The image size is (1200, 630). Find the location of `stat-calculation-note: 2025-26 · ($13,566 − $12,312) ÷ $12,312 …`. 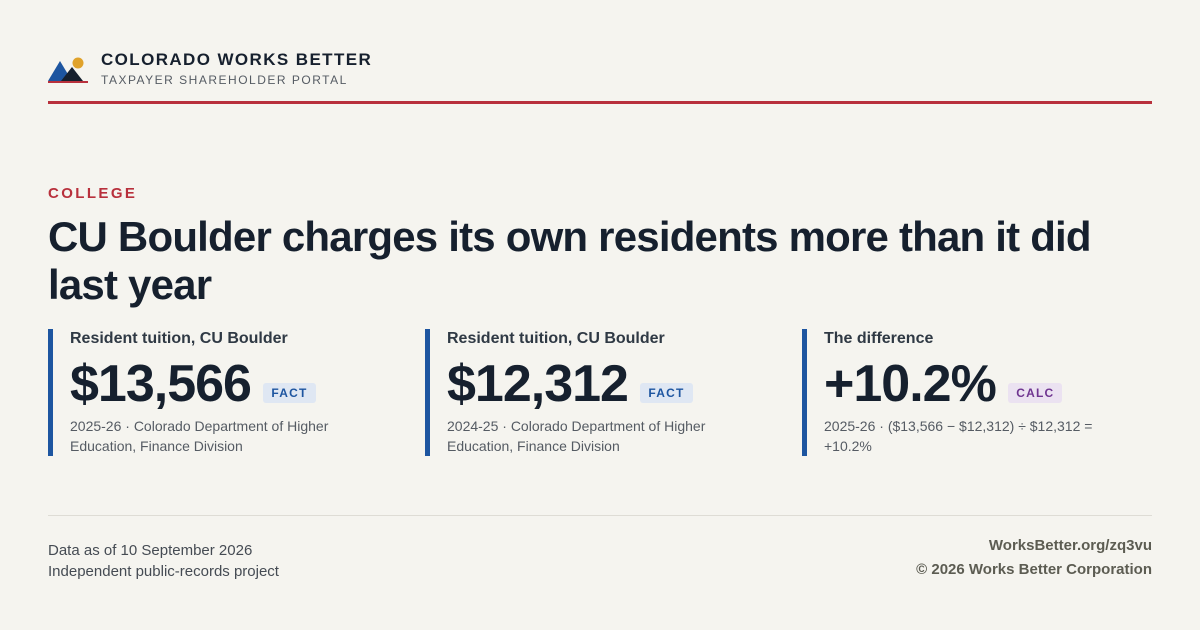

stat-calculation-note: 2025-26 · ($13,566 − $12,312) ÷ $12,312 … is located at coordinates (958, 436).